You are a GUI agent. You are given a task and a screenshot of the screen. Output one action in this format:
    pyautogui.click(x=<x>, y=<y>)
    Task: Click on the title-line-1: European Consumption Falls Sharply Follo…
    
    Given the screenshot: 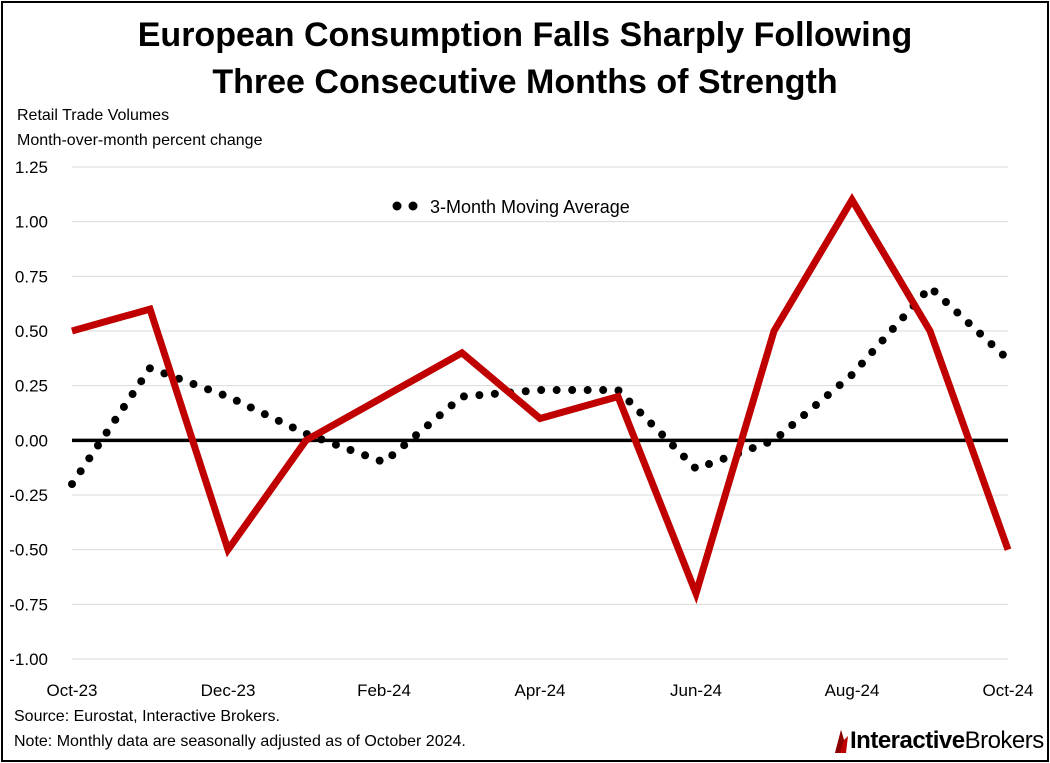 What is the action you would take?
    pyautogui.click(x=525, y=35)
    